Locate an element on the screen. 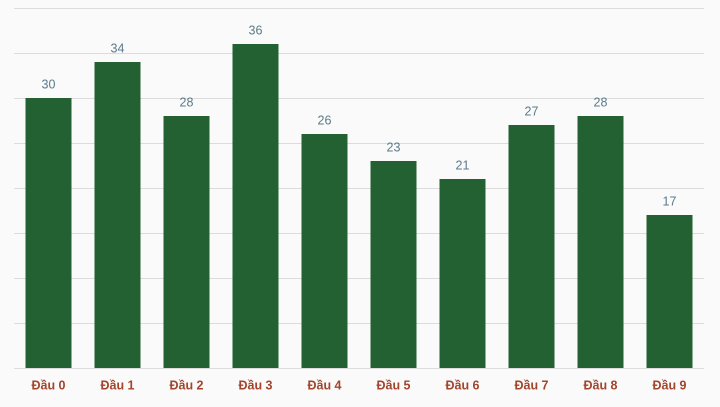 Image resolution: width=720 pixels, height=407 pixels. value-label: 27 is located at coordinates (532, 111).